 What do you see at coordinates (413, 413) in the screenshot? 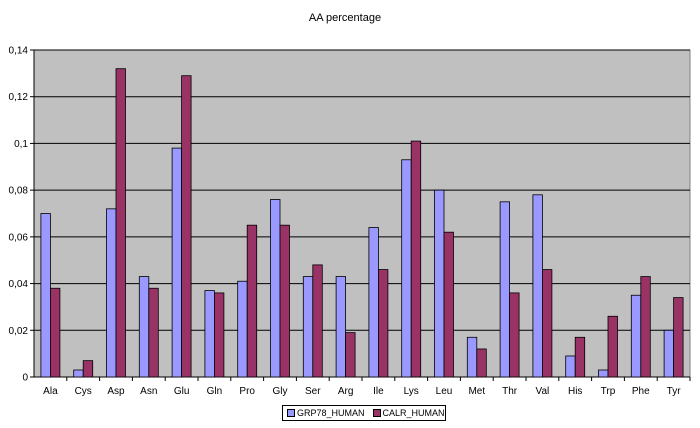
I see `legend-label-series-2: CALR_HUMAN` at bounding box center [413, 413].